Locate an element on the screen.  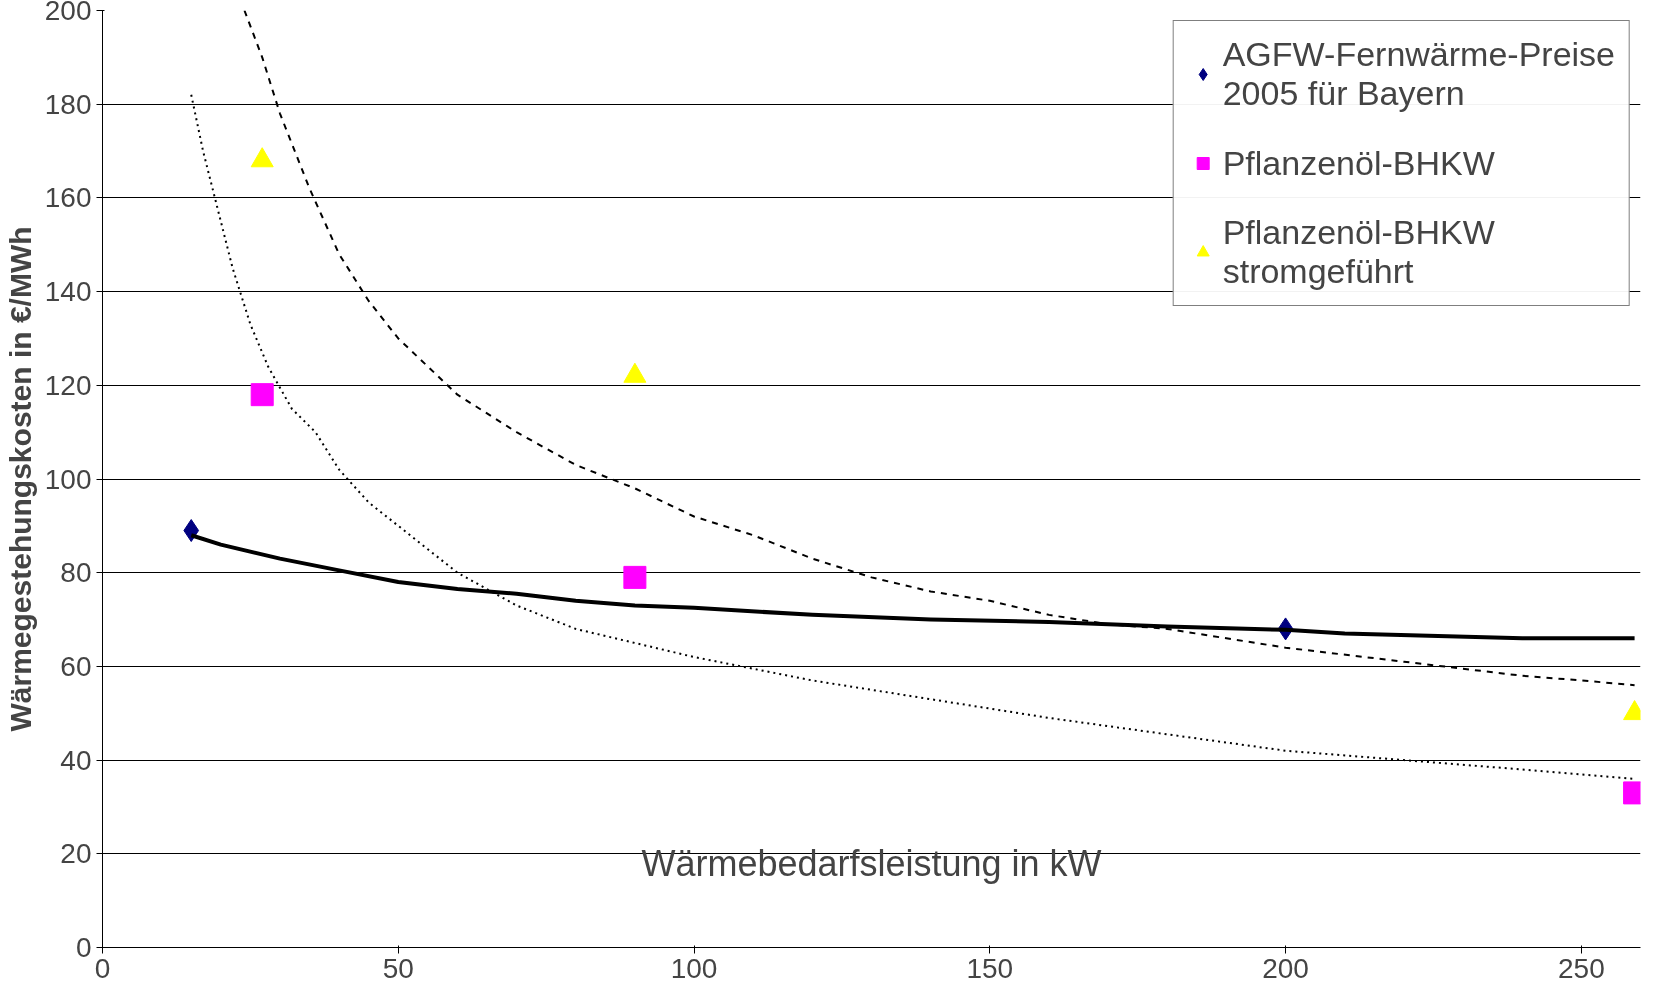
x-axis-title: Wärmebedarfsleistung in kW is located at coordinates (871, 863).